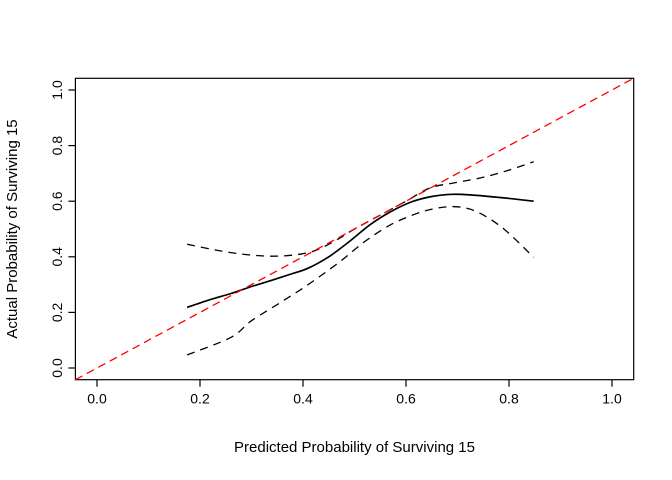 This screenshot has height=480, width=672. Describe the element at coordinates (360, 209) in the screenshot. I see `upper-confidence-band-path` at that location.